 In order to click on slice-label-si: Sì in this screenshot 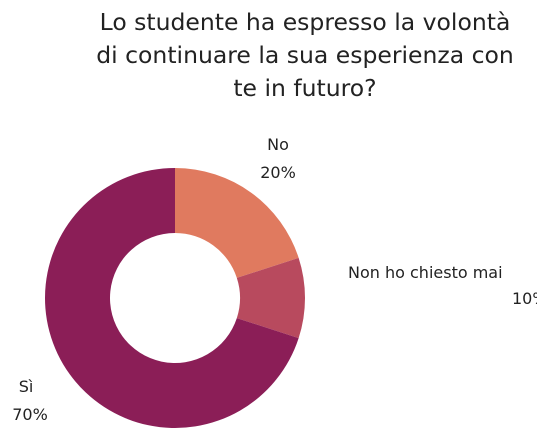, I will do `click(26, 386)`.